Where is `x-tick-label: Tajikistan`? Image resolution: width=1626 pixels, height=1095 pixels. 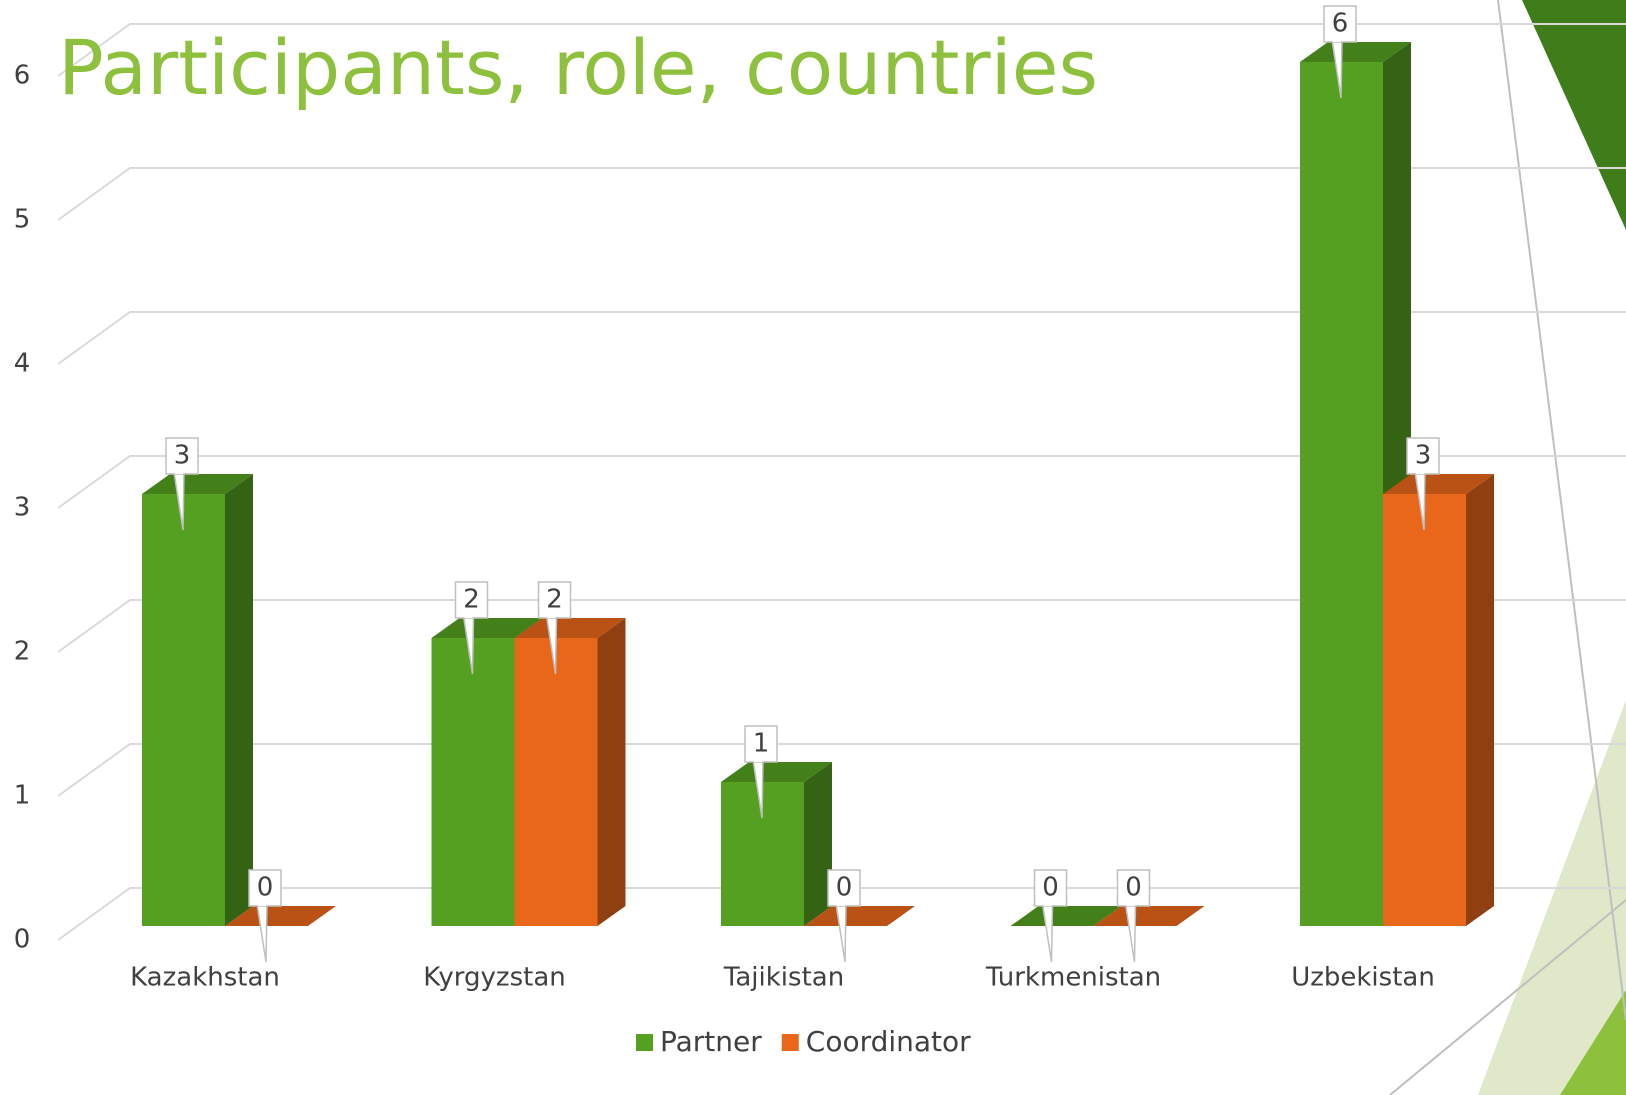
x-tick-label: Tajikistan is located at coordinates (783, 978).